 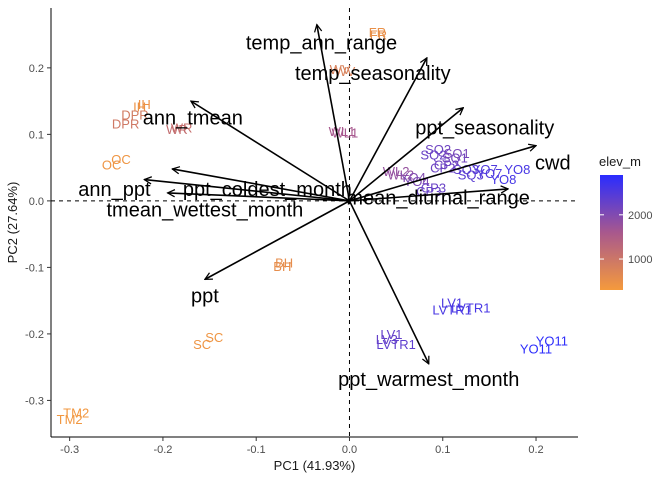 What do you see at coordinates (267, 190) in the screenshot?
I see `loading-label: ppt_coldest_month` at bounding box center [267, 190].